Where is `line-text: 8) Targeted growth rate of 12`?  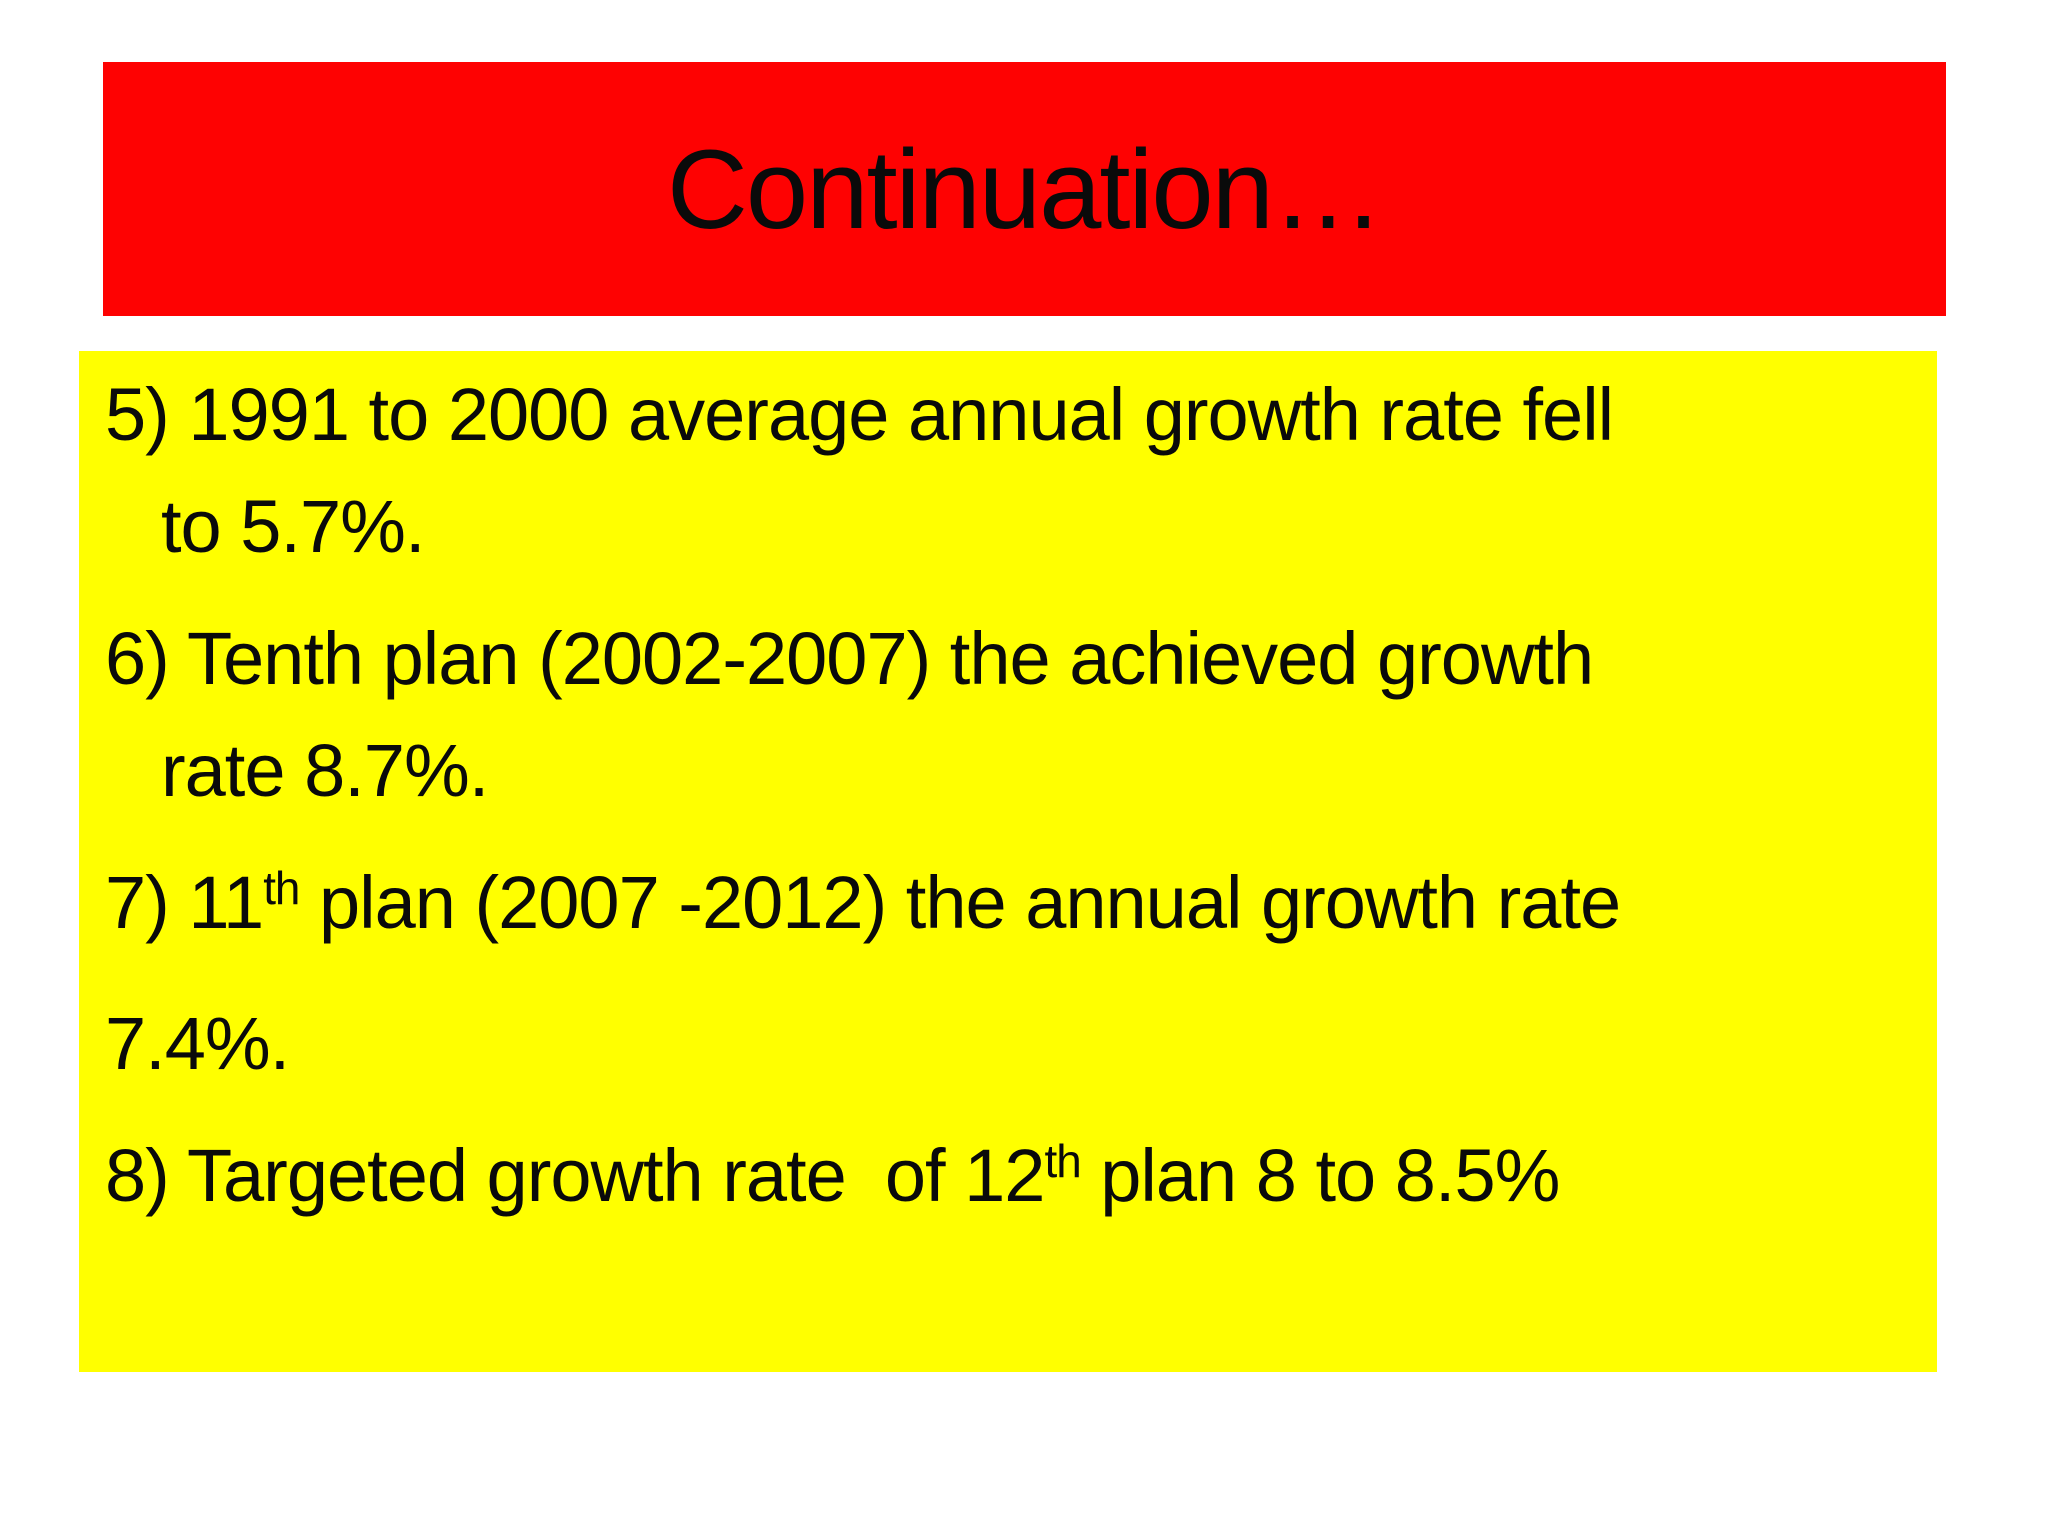
line-text: 8) Targeted growth rate of 12 is located at coordinates (575, 1175).